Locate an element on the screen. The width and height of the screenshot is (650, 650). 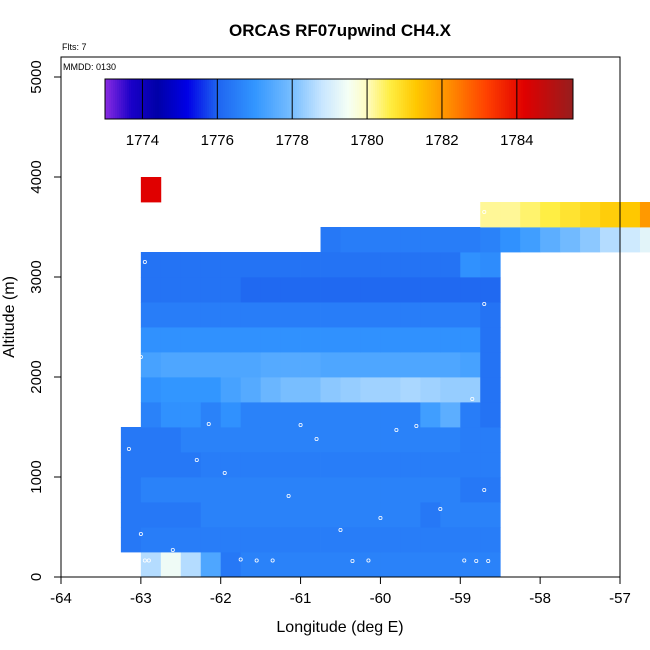
colorbar-tick-label: 1782 is located at coordinates (441, 140).